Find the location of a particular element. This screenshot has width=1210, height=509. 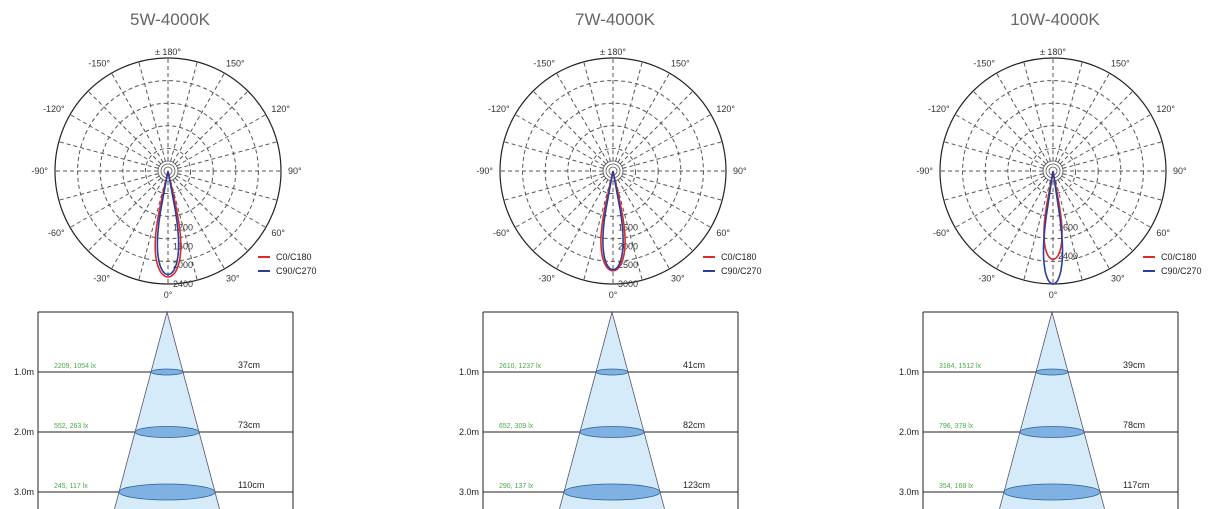

polar-radial-tick: 1600 is located at coordinates (1068, 228).